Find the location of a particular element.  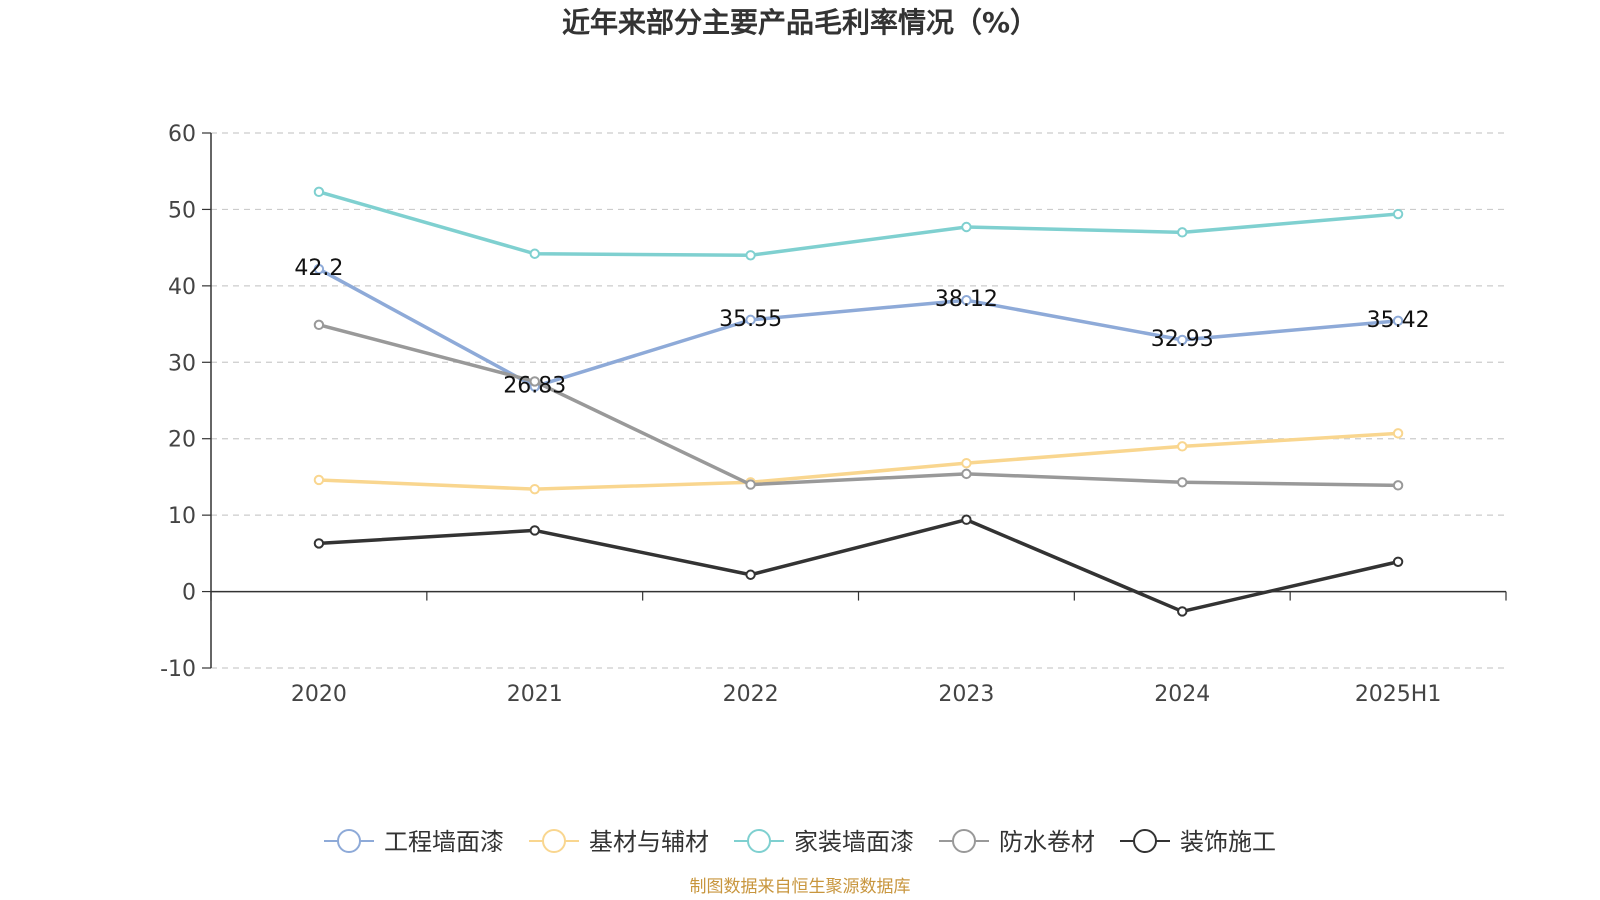

label-layer: 42.2 26.83 35.55 38.12 32.93 35.42 is located at coordinates (861, 327).